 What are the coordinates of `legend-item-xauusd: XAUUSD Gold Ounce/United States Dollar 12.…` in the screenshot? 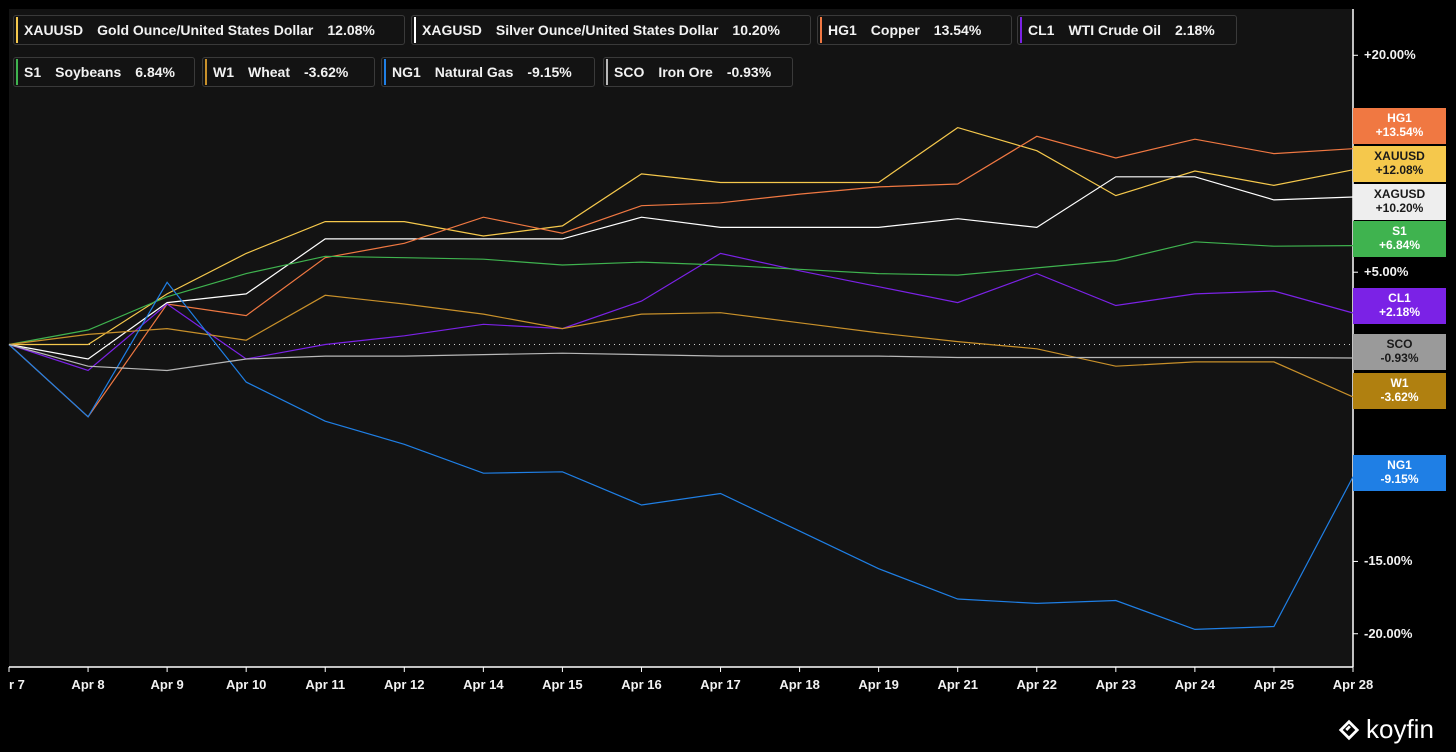 It's located at (209, 30).